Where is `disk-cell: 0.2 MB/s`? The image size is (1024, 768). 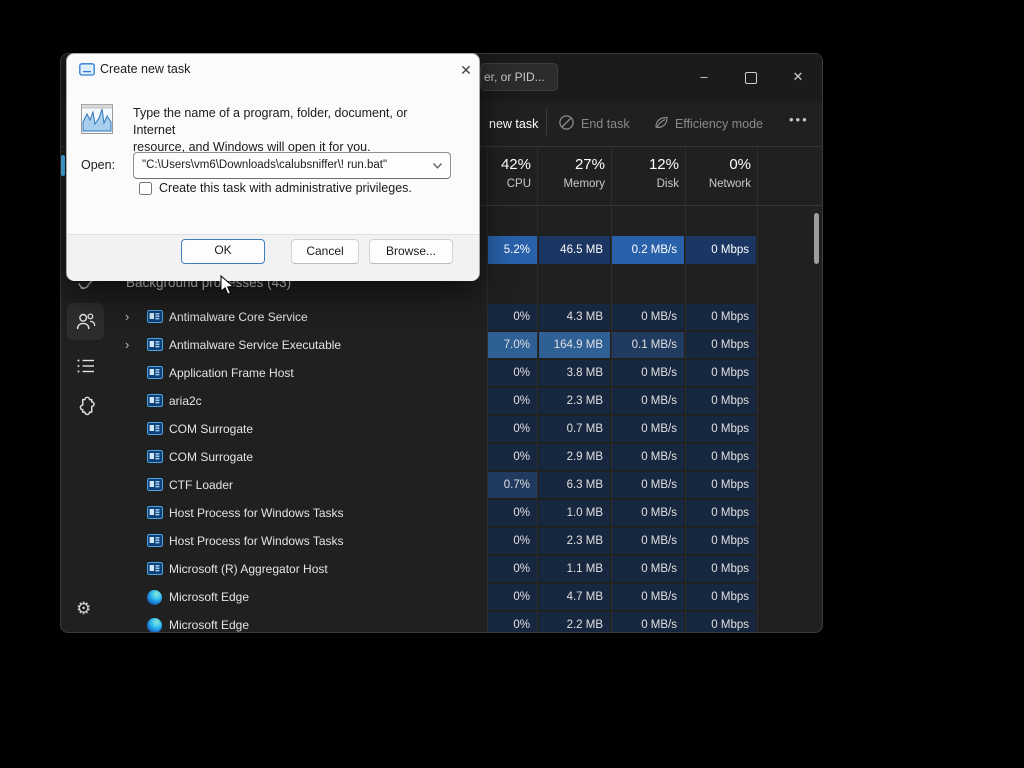 disk-cell: 0.2 MB/s is located at coordinates (648, 250).